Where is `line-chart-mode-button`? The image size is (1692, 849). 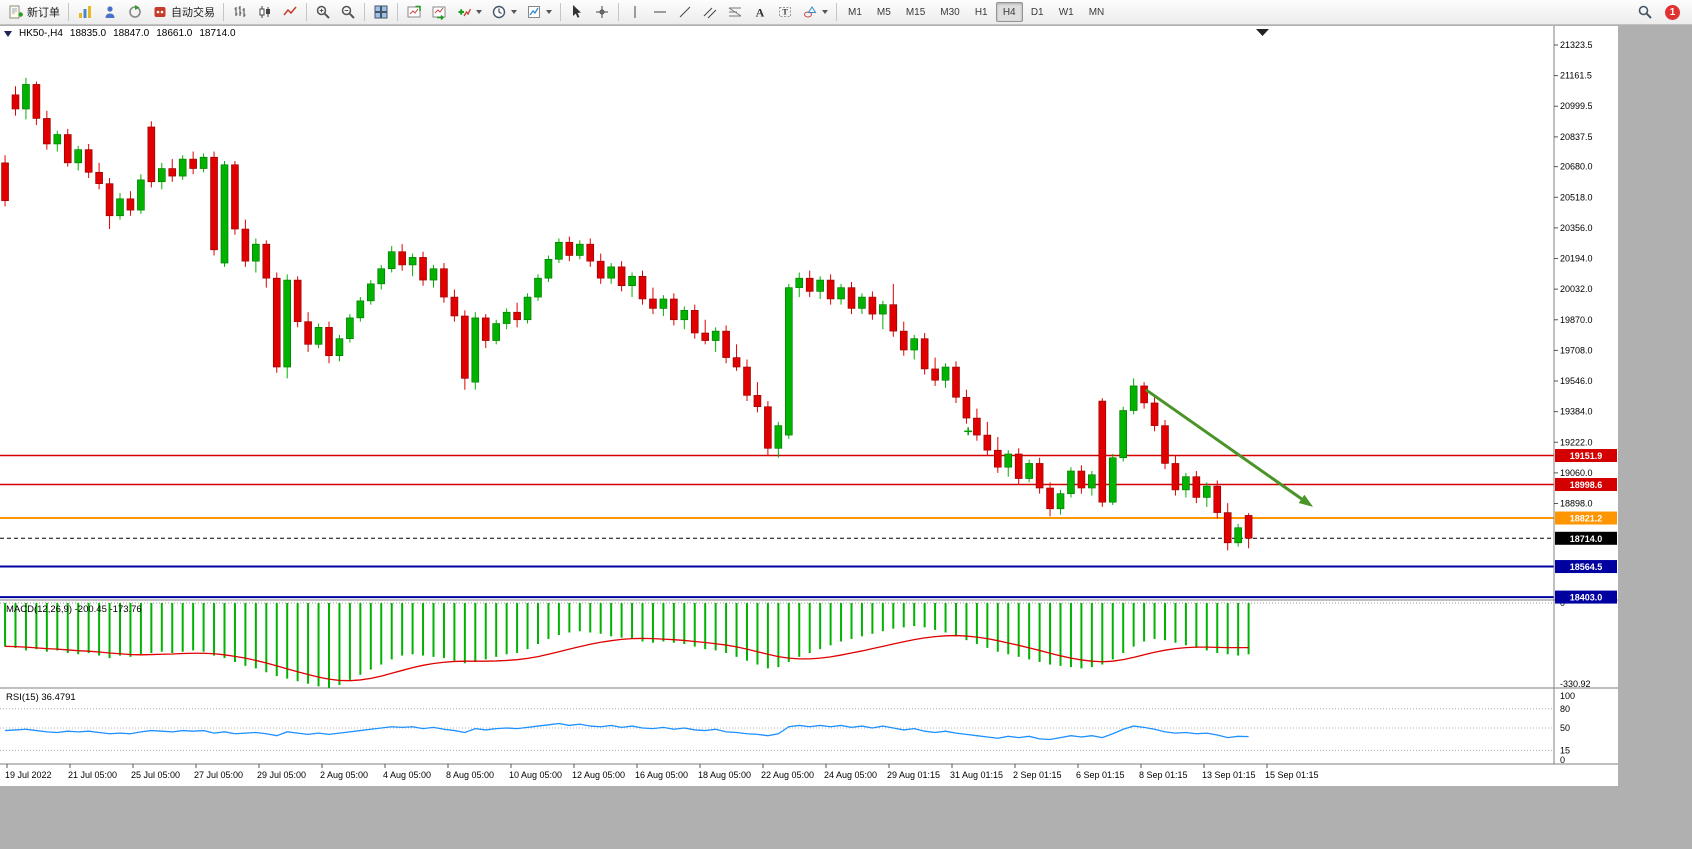
line-chart-mode-button is located at coordinates (290, 12).